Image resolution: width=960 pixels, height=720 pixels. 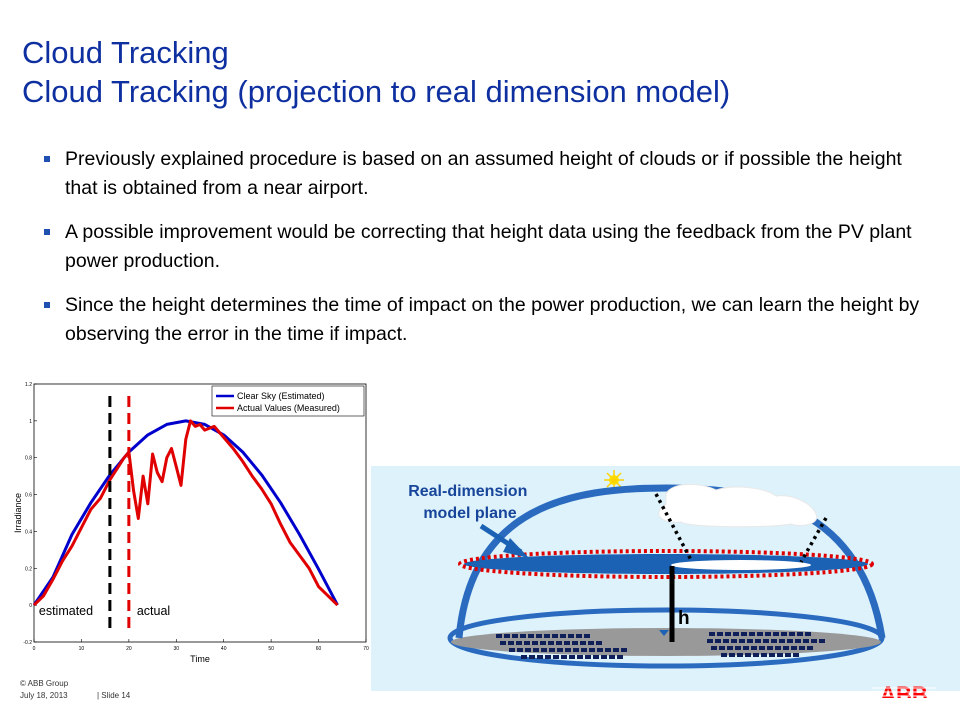 I want to click on legend-box, so click(x=288, y=401).